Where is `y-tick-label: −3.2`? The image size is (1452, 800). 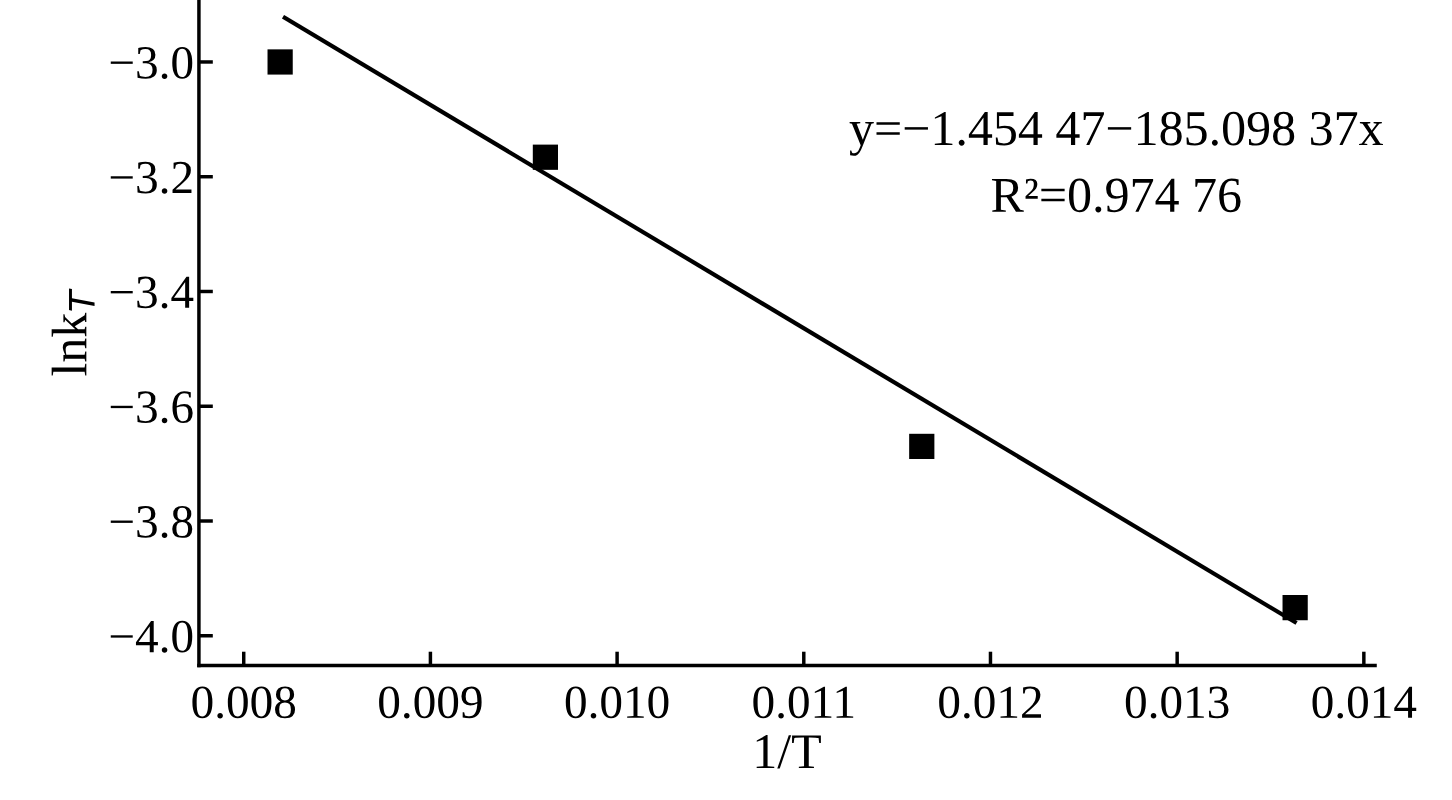
y-tick-label: −3.2 is located at coordinates (151, 177).